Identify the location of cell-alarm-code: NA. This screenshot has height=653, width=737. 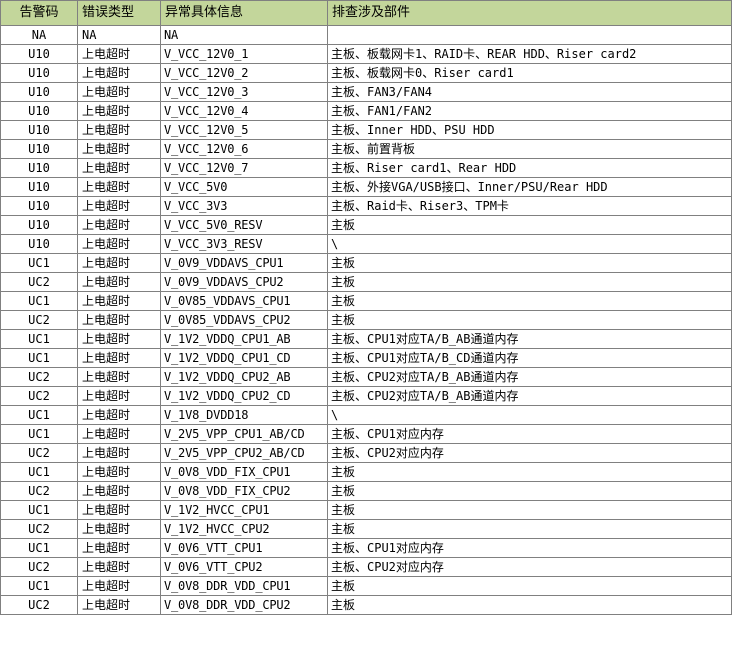
(39, 35).